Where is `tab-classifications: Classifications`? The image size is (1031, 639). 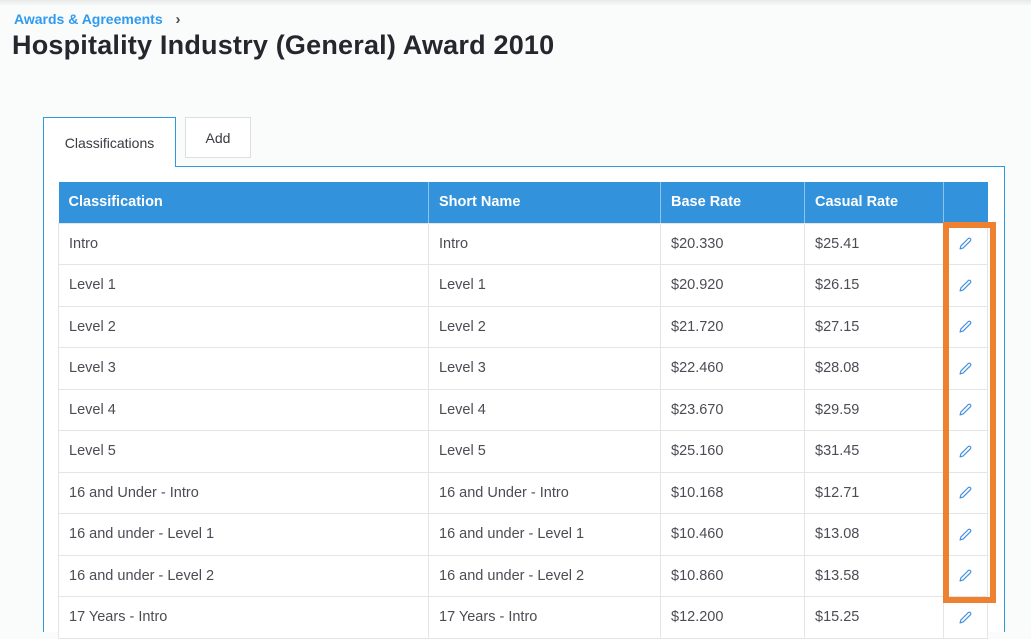 tab-classifications: Classifications is located at coordinates (109, 142).